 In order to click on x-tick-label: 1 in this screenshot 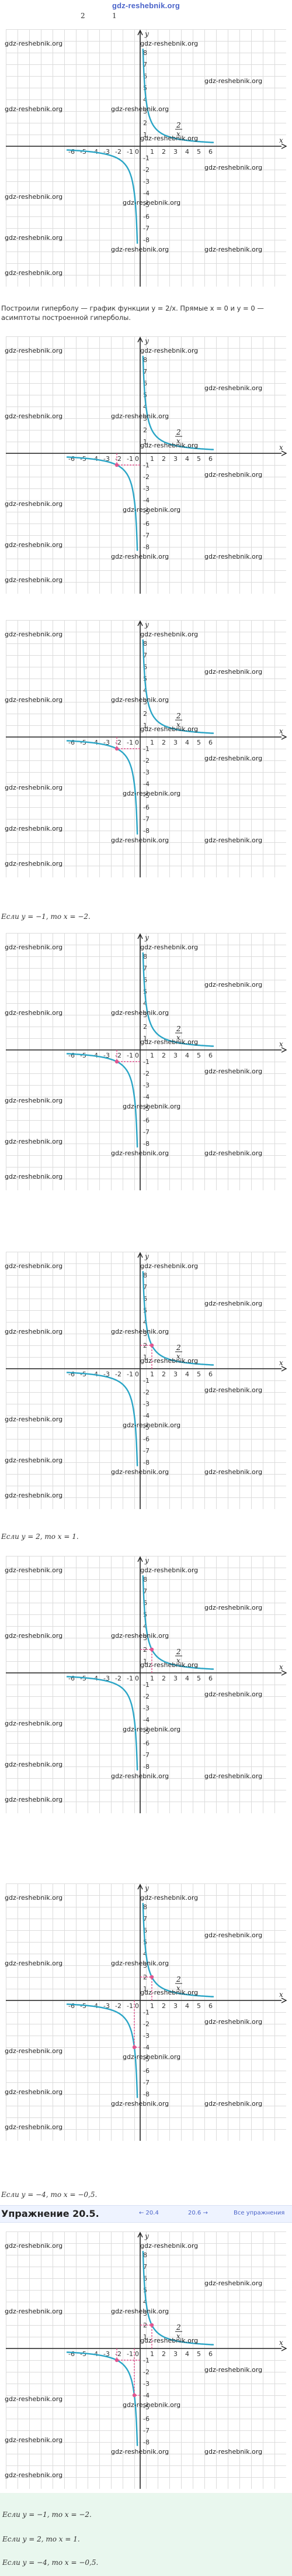, I will do `click(152, 1055)`.